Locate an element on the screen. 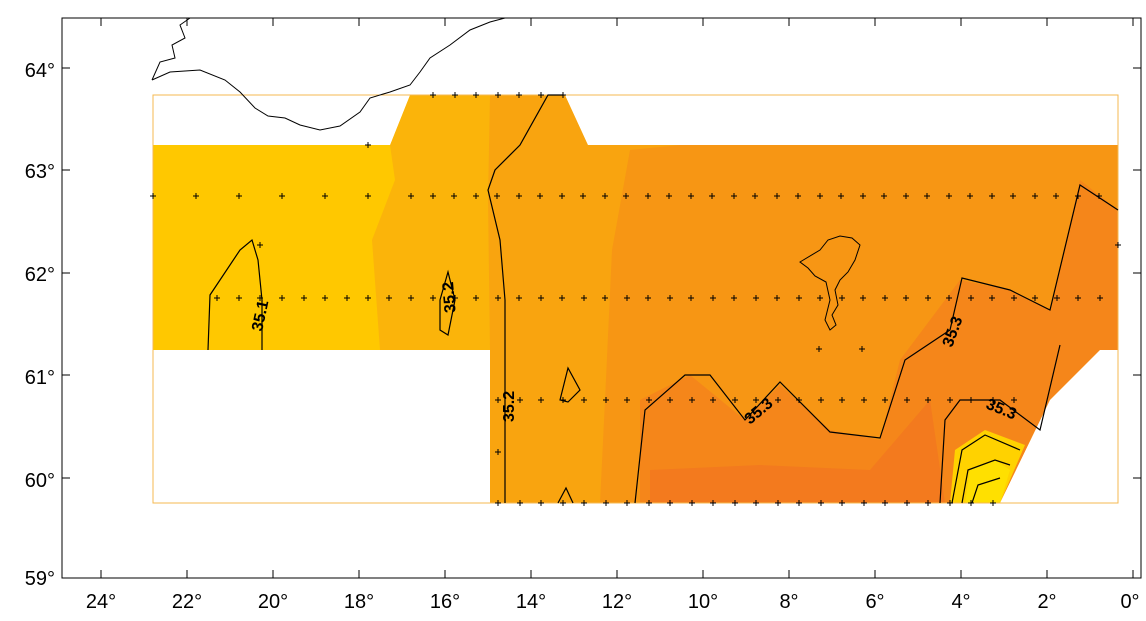 The image size is (1146, 621). lon-label: 10° is located at coordinates (703, 602).